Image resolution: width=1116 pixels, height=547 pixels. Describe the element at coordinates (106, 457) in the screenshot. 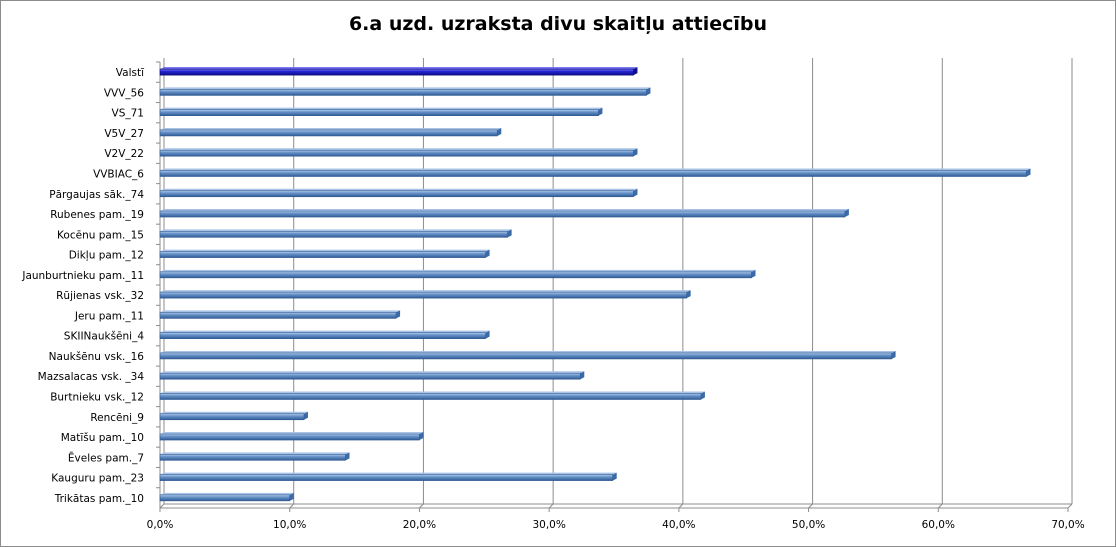

I see `category-label-19: Ēveles pam._7` at that location.